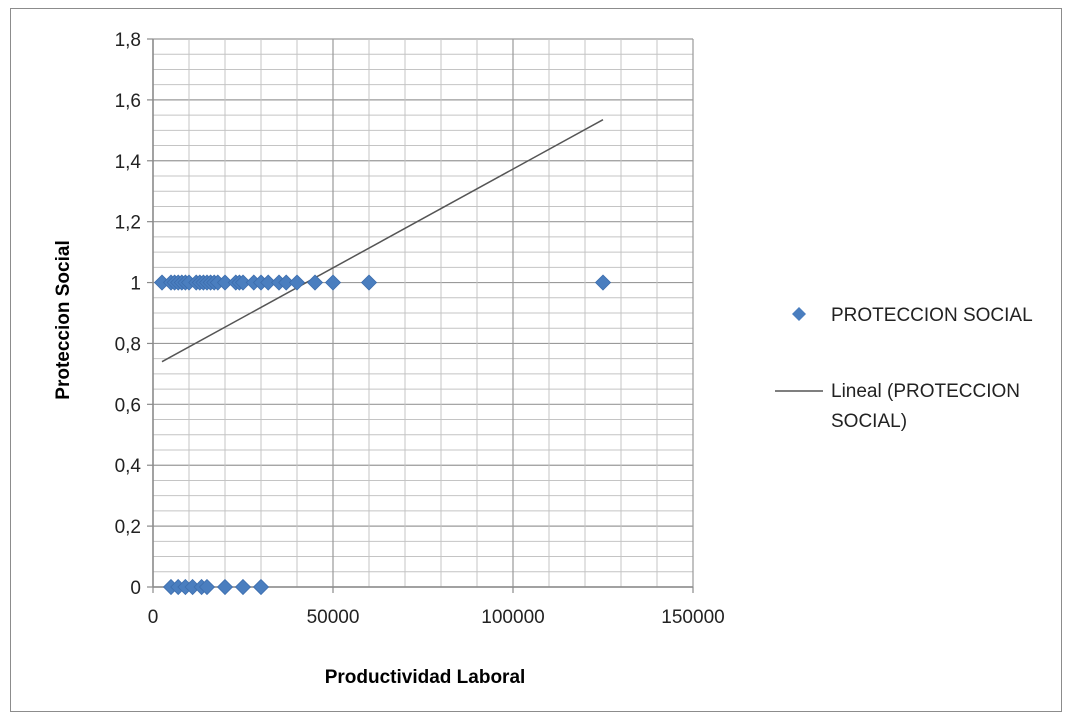 Image resolution: width=1068 pixels, height=716 pixels. Describe the element at coordinates (799, 314) in the screenshot. I see `legend-marker-diamond` at that location.